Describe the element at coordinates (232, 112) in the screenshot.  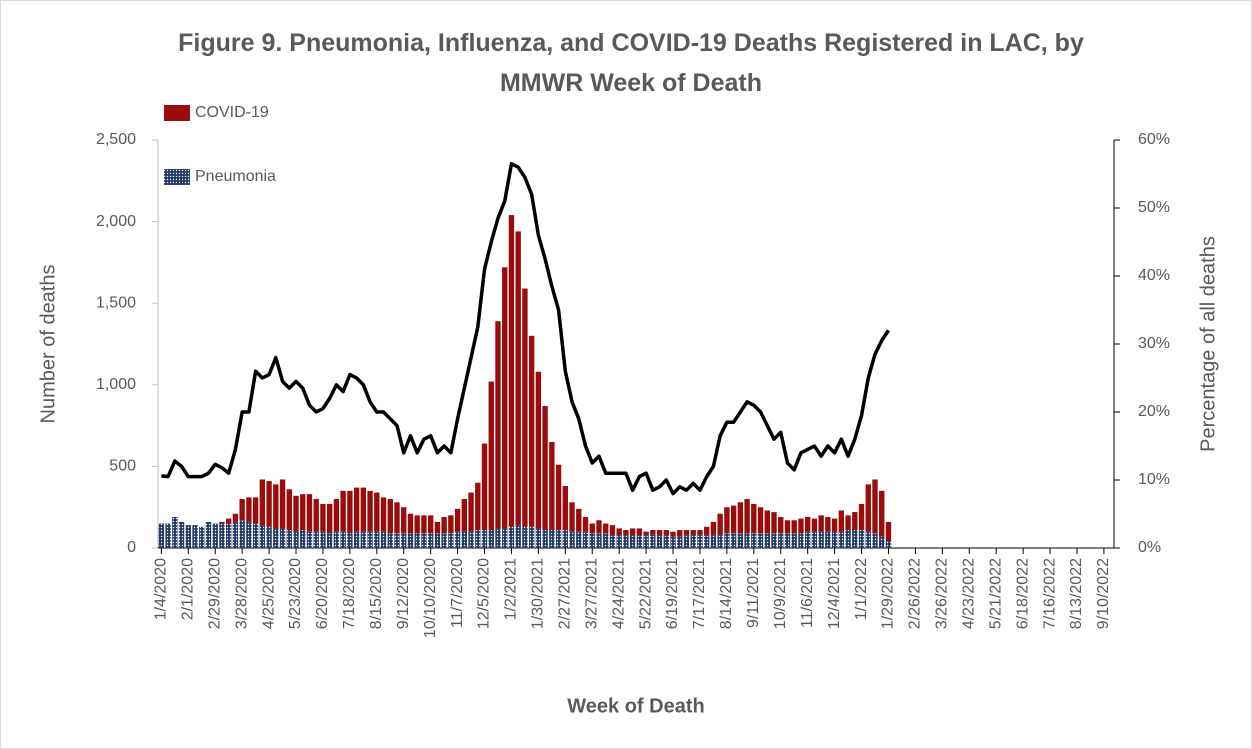
I see `legend-label: COVID-19` at that location.